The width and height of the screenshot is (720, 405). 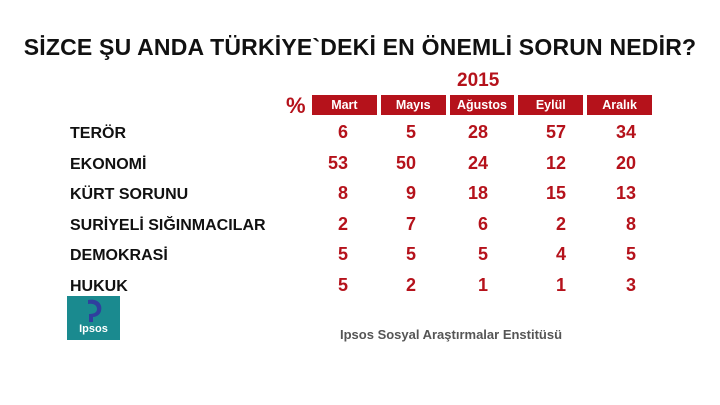 I want to click on table-row: DEMOKRASİ 5 5 5 4 5, so click(x=370, y=258).